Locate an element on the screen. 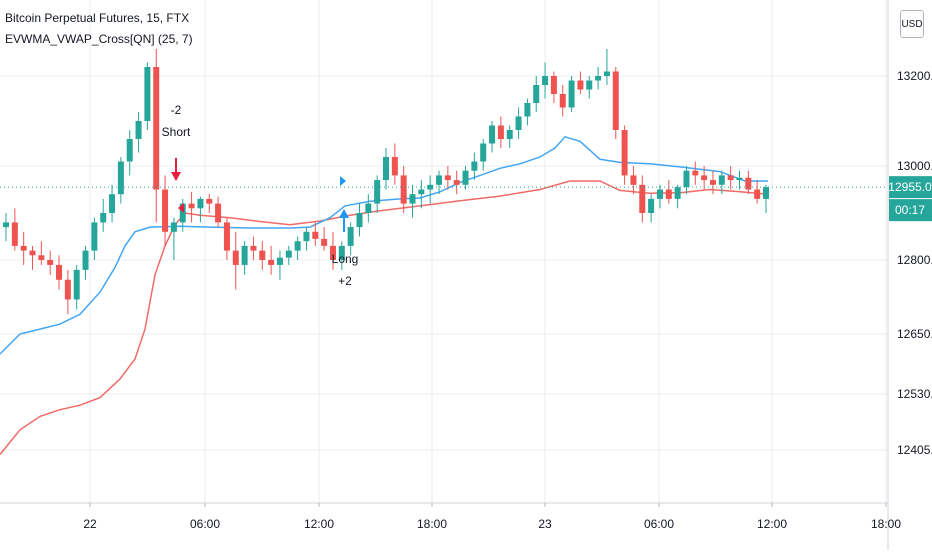 The image size is (932, 555). price-tick-label: 12530.0 is located at coordinates (914, 394).